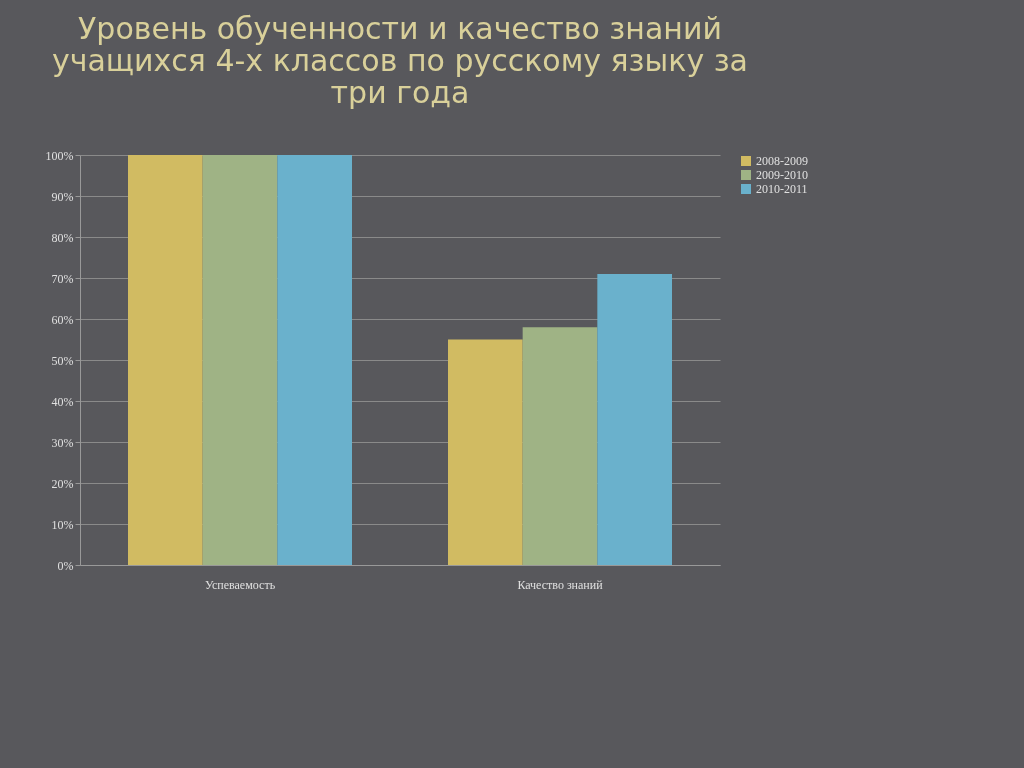 The image size is (1024, 768). What do you see at coordinates (62, 278) in the screenshot?
I see `y-tick-label: 70%` at bounding box center [62, 278].